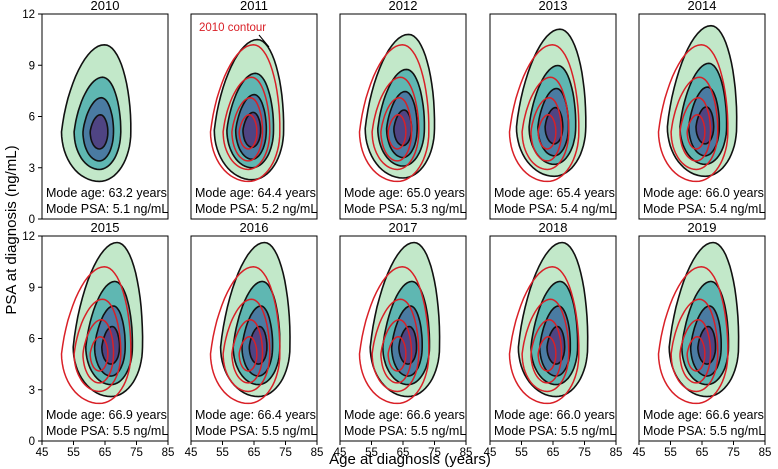 Image resolution: width=778 pixels, height=469 pixels. Describe the element at coordinates (404, 193) in the screenshot. I see `mode-age-label: Mode age: 65.0 years` at that location.